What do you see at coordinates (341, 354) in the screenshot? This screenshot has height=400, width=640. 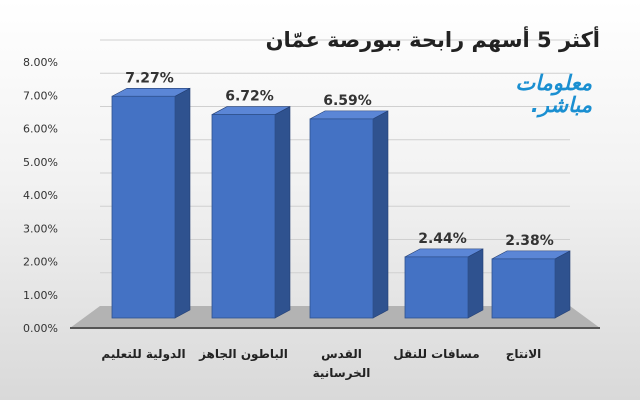 I see `x-category-label: القدس` at bounding box center [341, 354].